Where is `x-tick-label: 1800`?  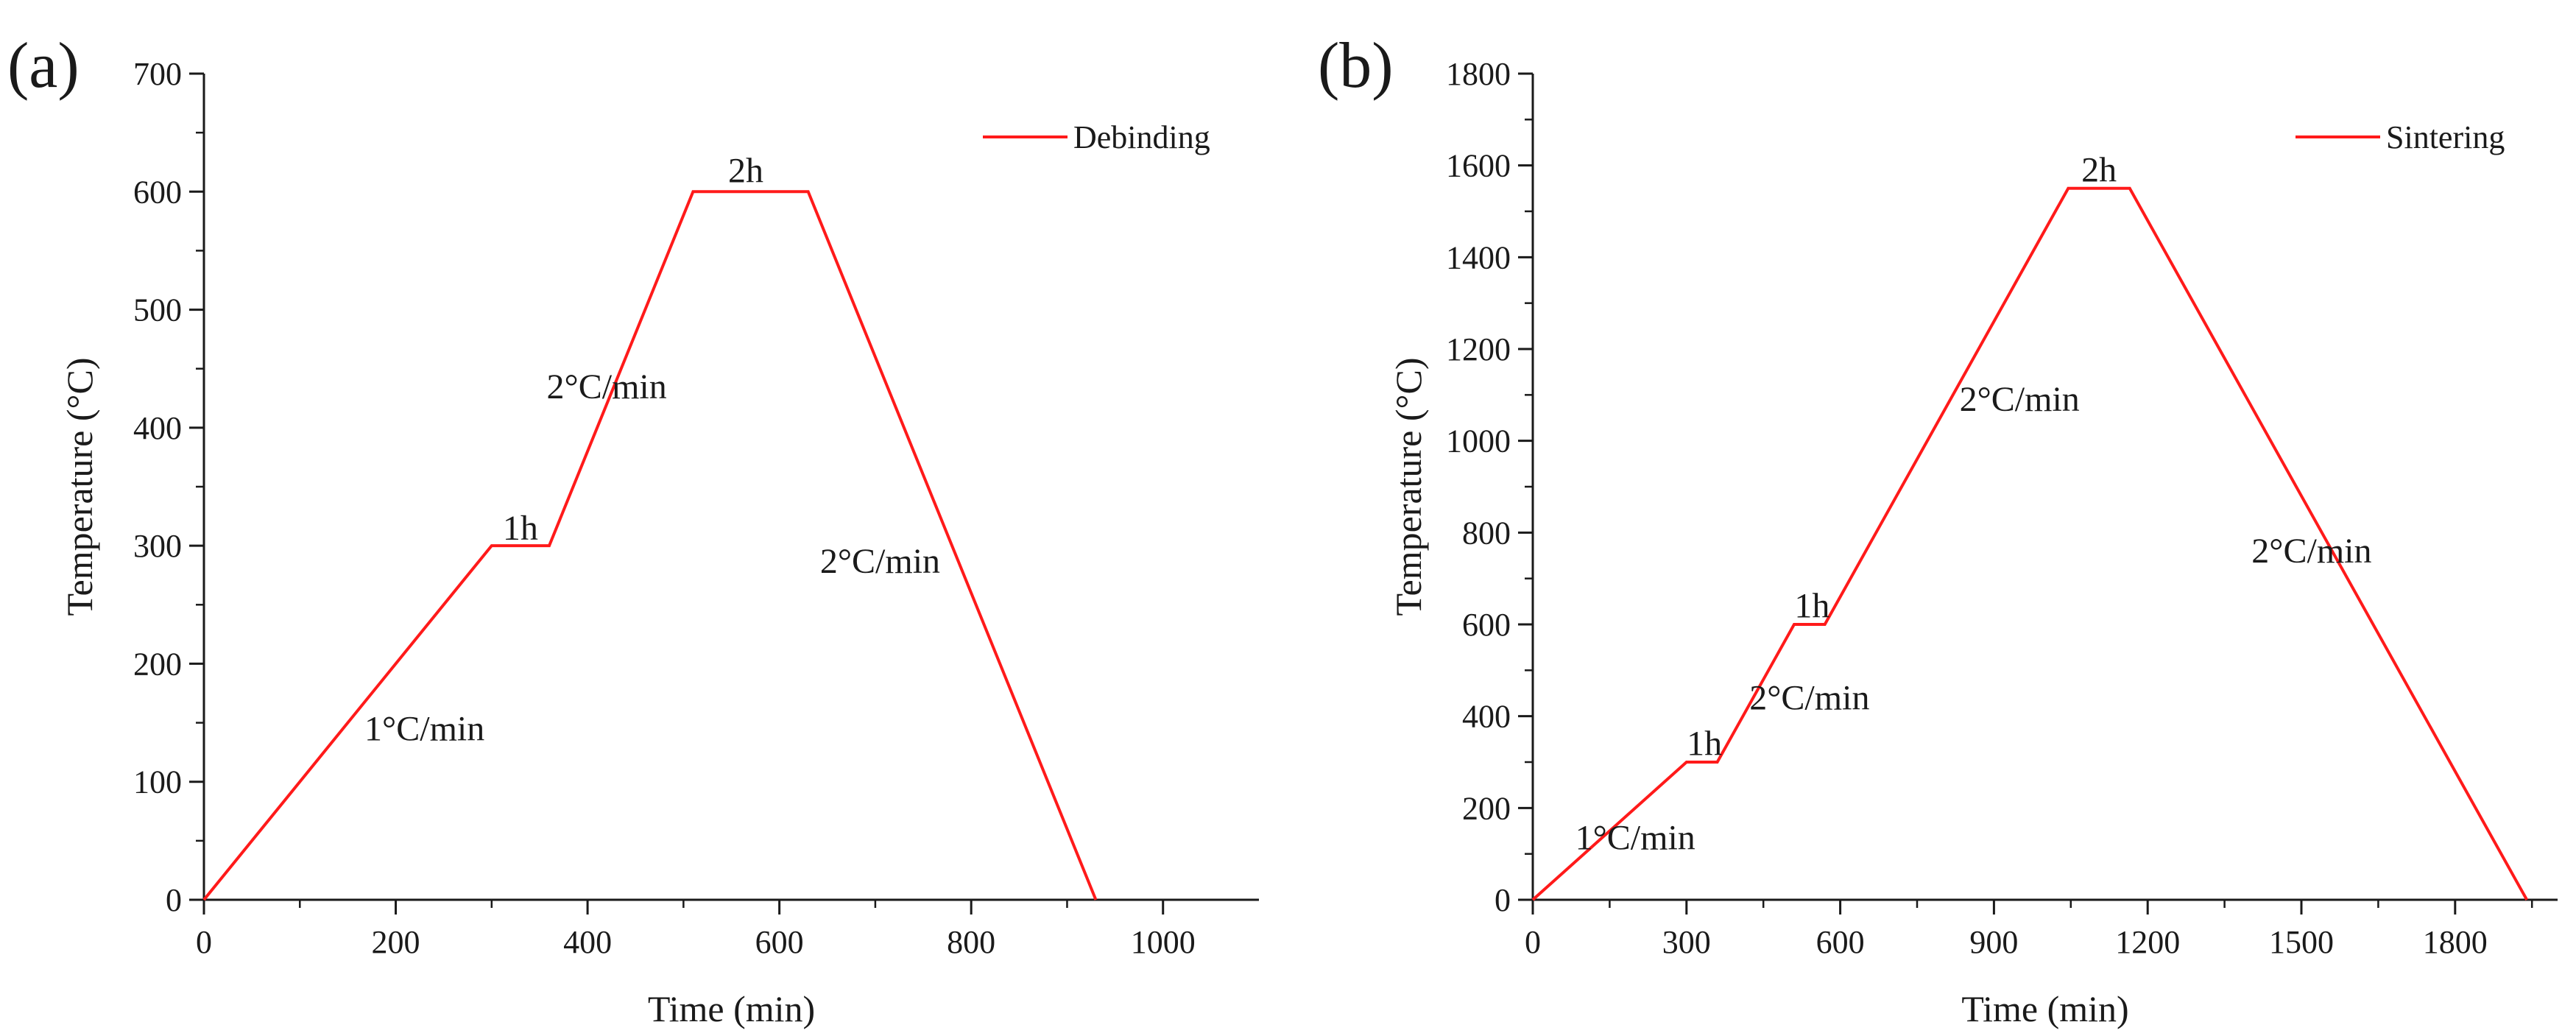 x-tick-label: 1800 is located at coordinates (2455, 942).